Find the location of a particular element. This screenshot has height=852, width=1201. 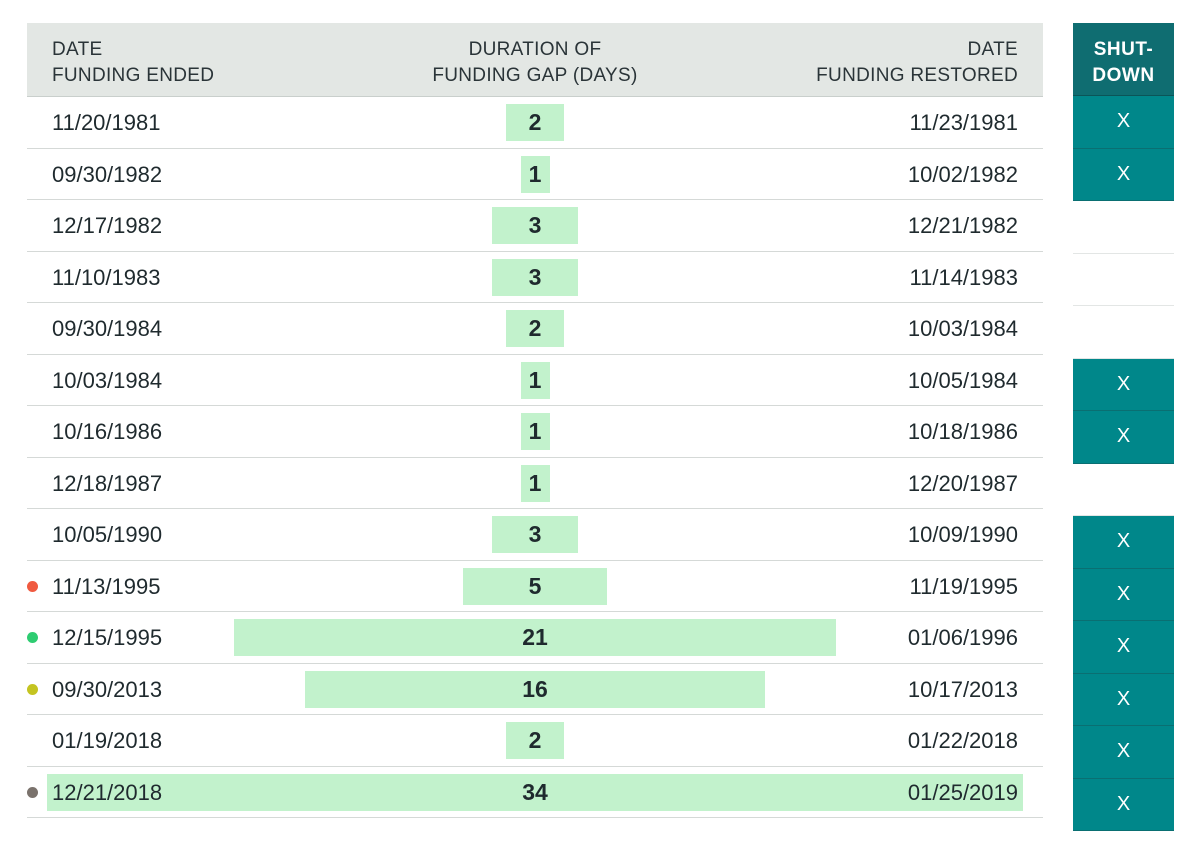

table-row: 09/30/2013 16 10/17/2013 is located at coordinates (535, 689).